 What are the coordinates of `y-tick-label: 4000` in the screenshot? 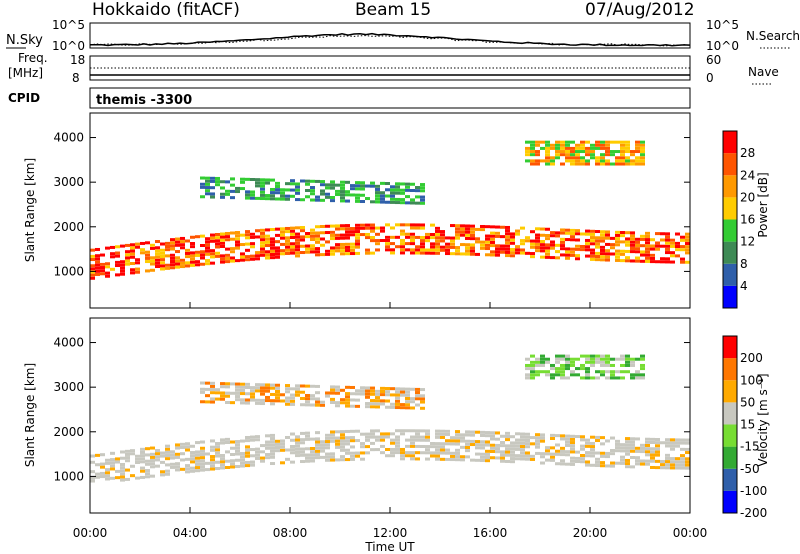 It's located at (68, 343).